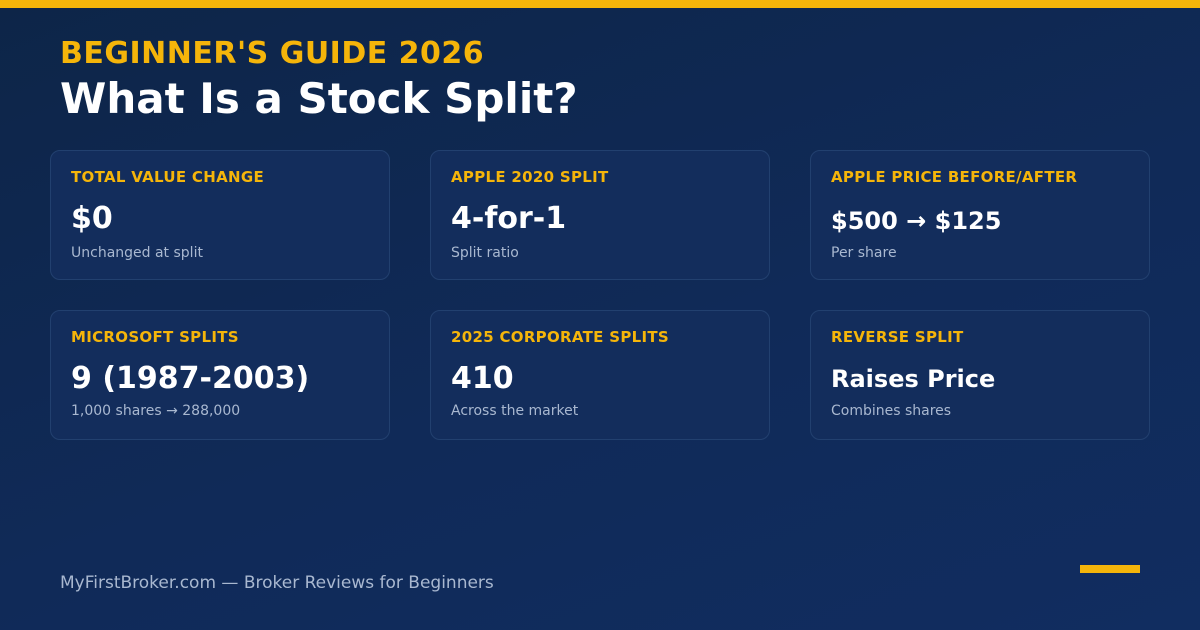 This screenshot has height=630, width=1200. What do you see at coordinates (600, 215) in the screenshot?
I see `stat-card-apple-2020-split: APPLE 2020 SPLIT 4-for-1 Split ratio` at bounding box center [600, 215].